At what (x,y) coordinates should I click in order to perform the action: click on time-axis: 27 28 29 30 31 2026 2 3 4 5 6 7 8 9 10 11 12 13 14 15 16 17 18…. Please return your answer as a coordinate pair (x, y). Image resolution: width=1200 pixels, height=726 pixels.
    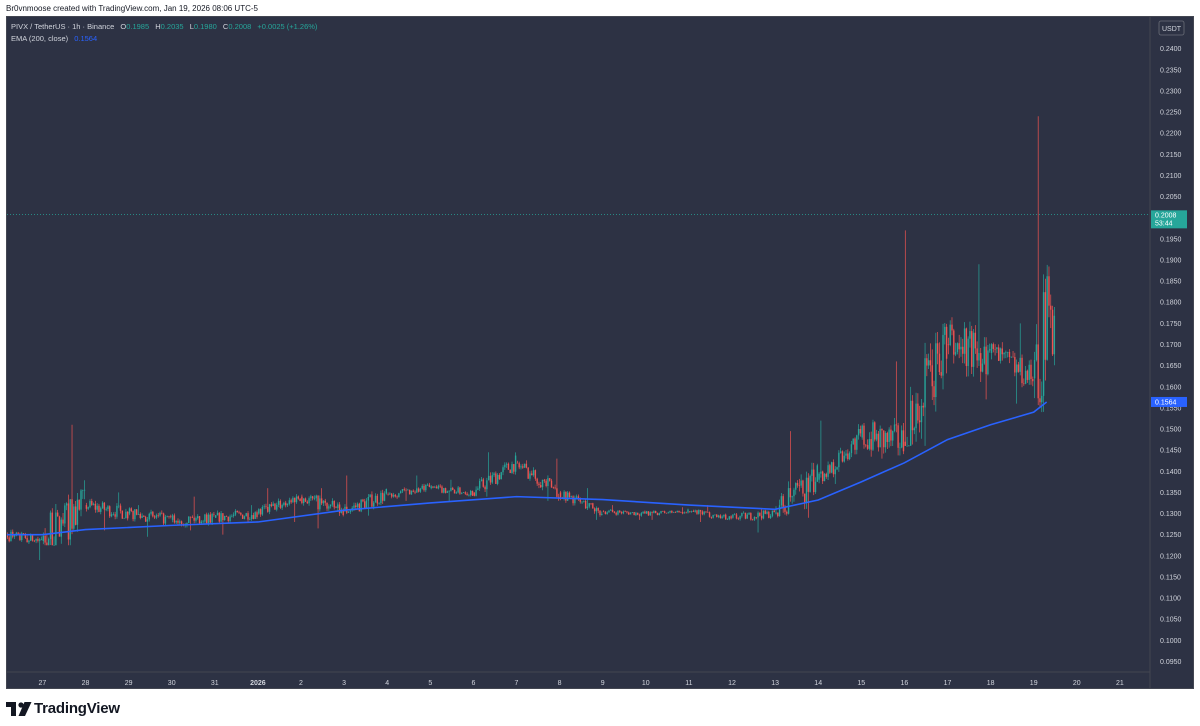
    Looking at the image, I should click on (581, 683).